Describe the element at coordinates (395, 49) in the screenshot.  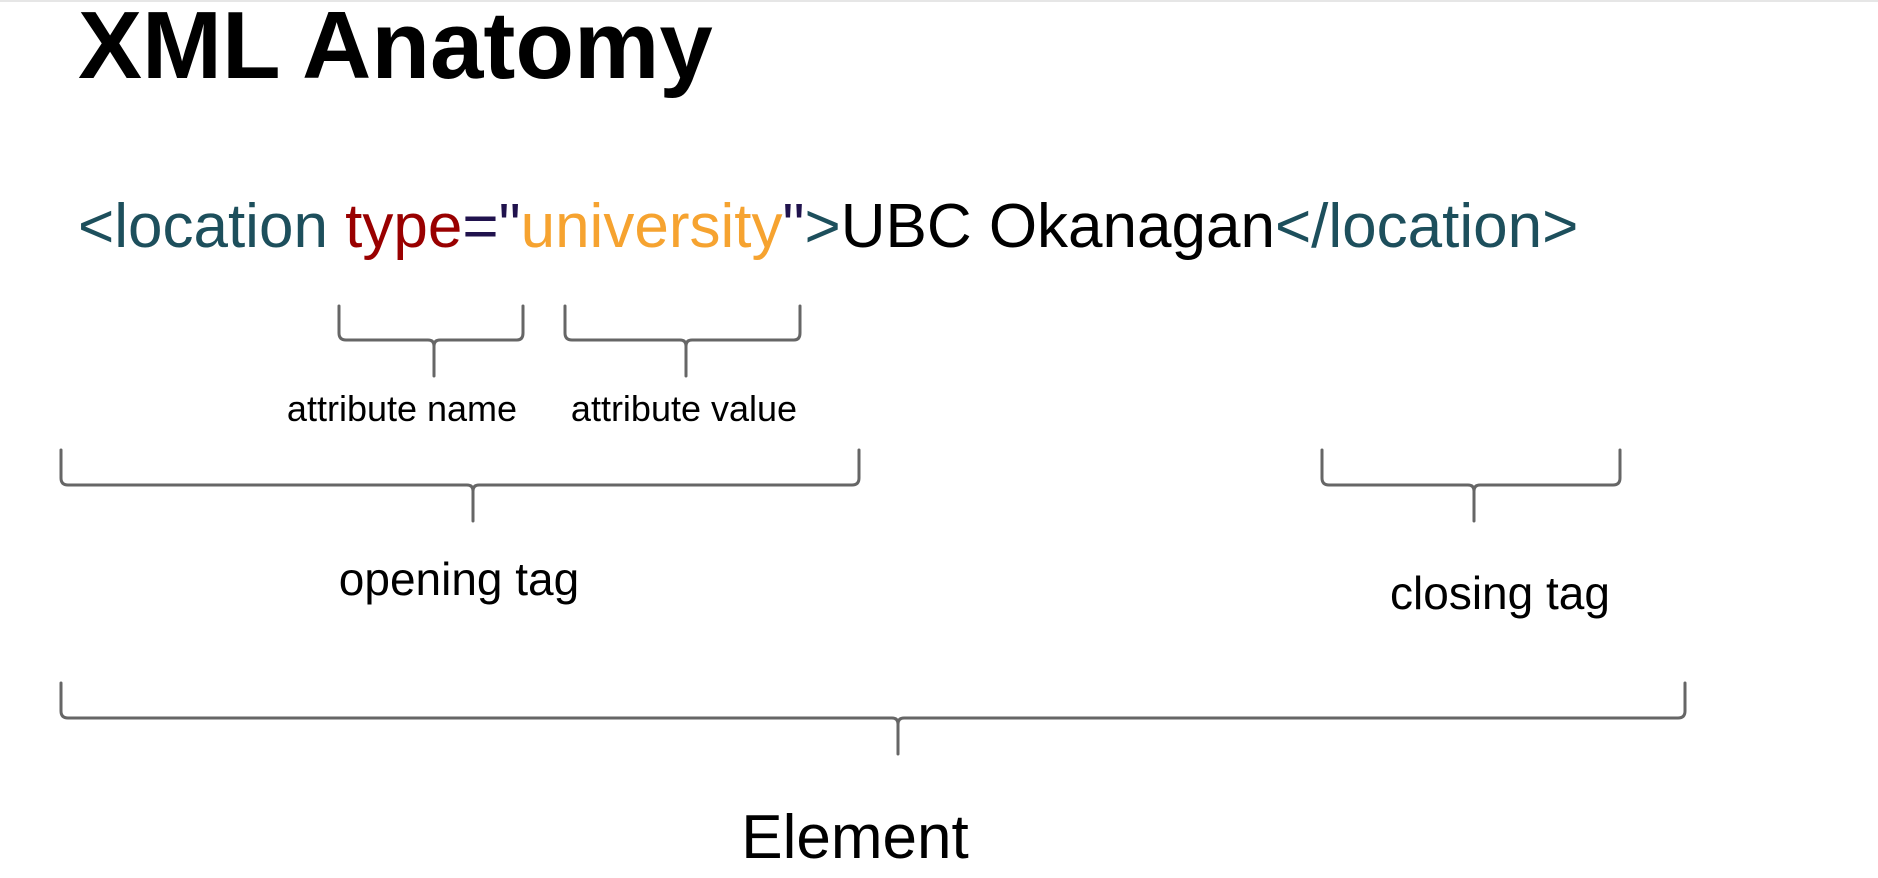
I see `page-title: XML Anatomy` at that location.